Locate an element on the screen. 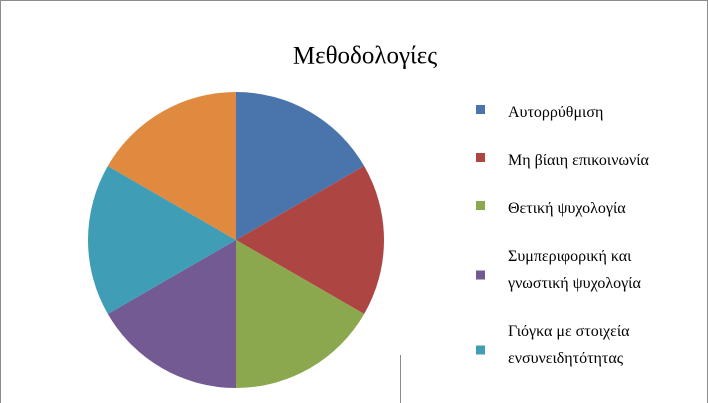 The width and height of the screenshot is (708, 403). legend-label: Αυτορρύθμιση is located at coordinates (555, 112).